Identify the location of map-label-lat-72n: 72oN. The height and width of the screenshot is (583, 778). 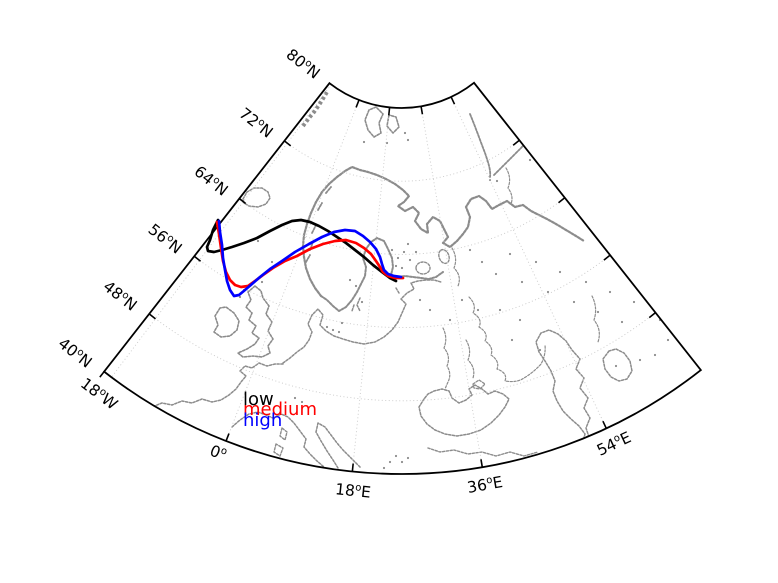
(256, 122).